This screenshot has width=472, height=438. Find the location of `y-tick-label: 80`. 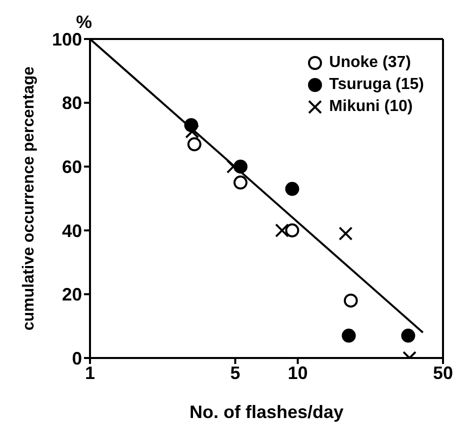

y-tick-label: 80 is located at coordinates (72, 103).